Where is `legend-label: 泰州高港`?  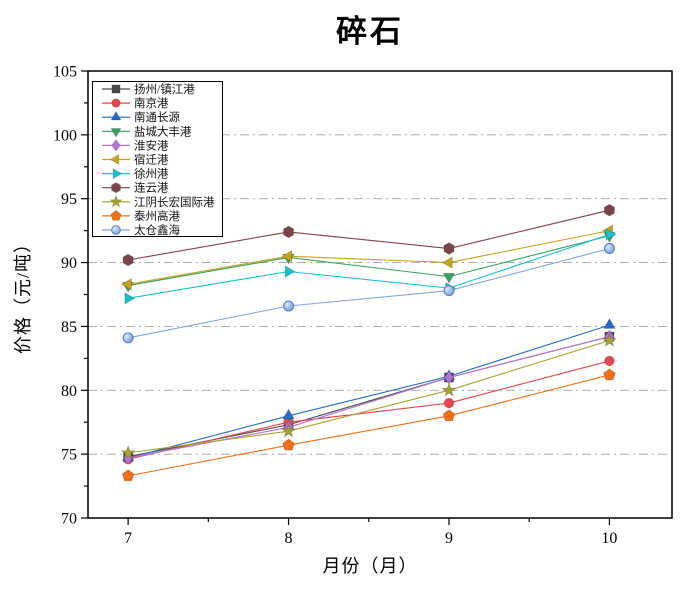 legend-label: 泰州高港 is located at coordinates (157, 216).